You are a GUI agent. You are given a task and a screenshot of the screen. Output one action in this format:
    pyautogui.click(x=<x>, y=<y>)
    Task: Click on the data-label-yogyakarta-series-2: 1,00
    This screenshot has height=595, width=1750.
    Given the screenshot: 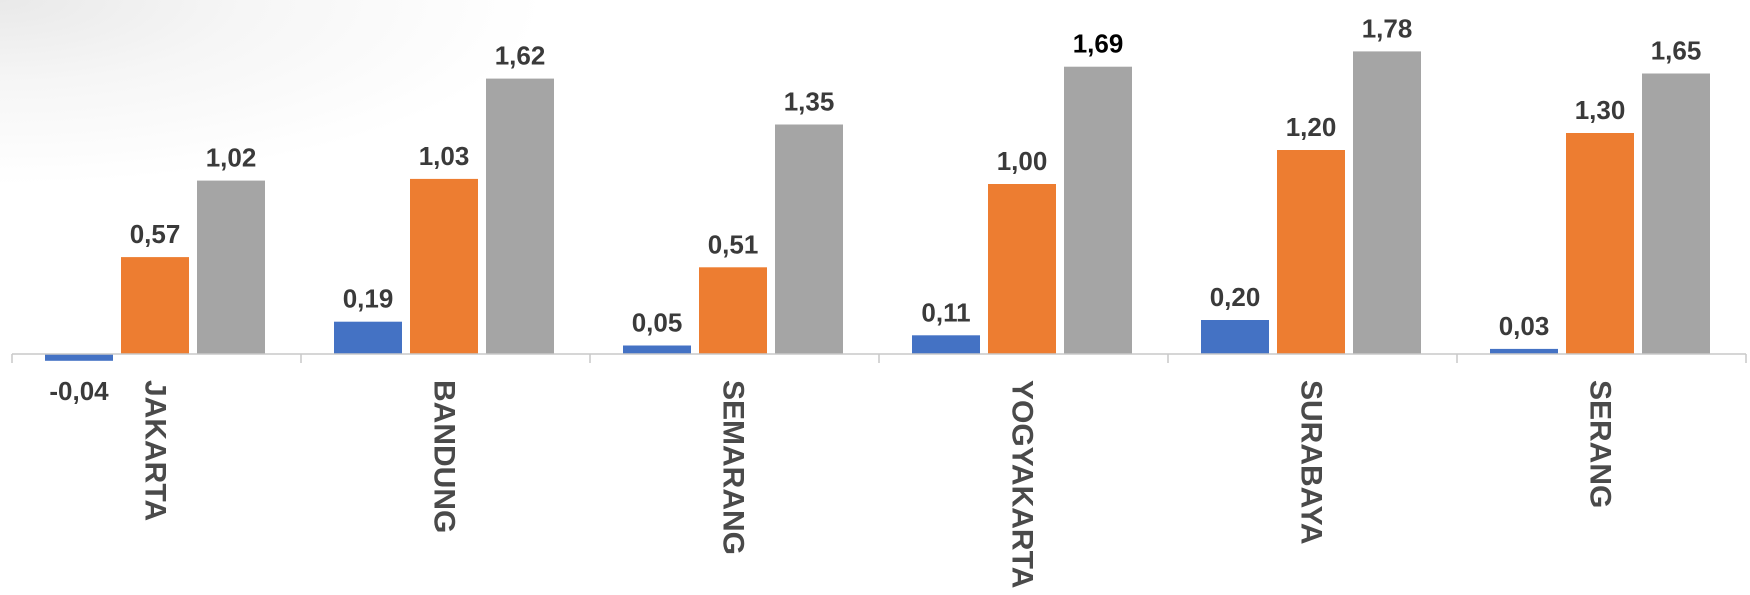 What is the action you would take?
    pyautogui.click(x=1022, y=161)
    